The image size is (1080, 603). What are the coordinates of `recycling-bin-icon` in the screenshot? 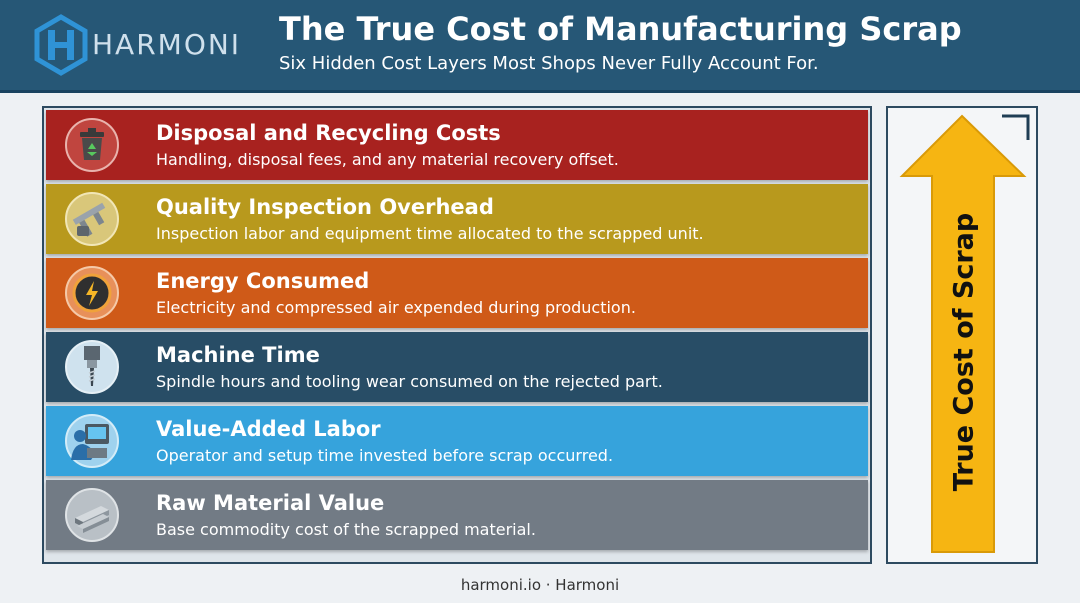 It's located at (92, 145).